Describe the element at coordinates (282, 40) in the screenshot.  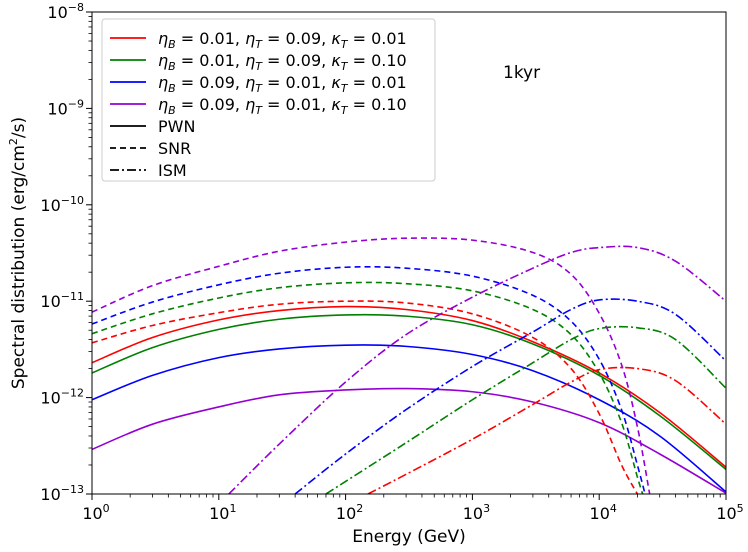
I see `legend-label-0: ηB = 0.01, ηT = 0.09, κT = 0.01` at that location.